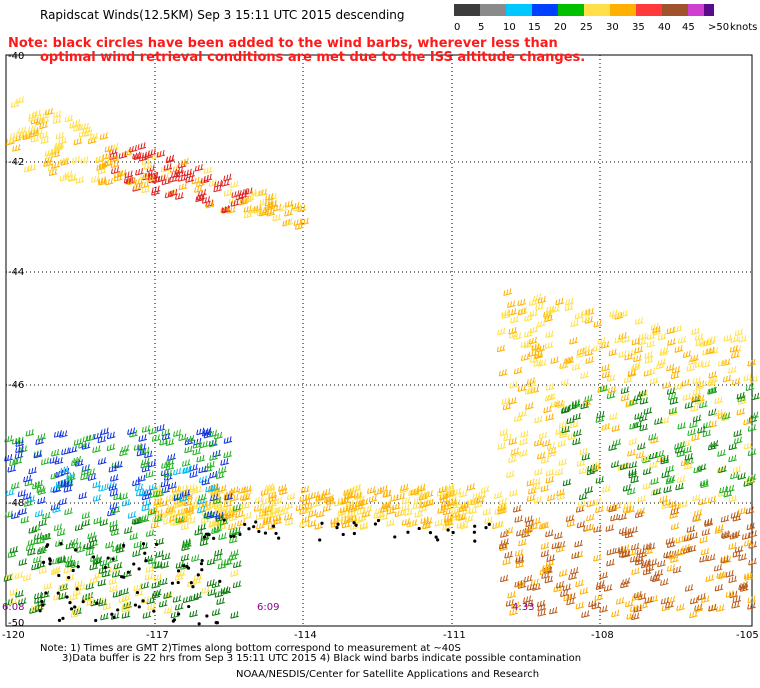  Describe the element at coordinates (16, 503) in the screenshot. I see `latitude-label: -48` at that location.